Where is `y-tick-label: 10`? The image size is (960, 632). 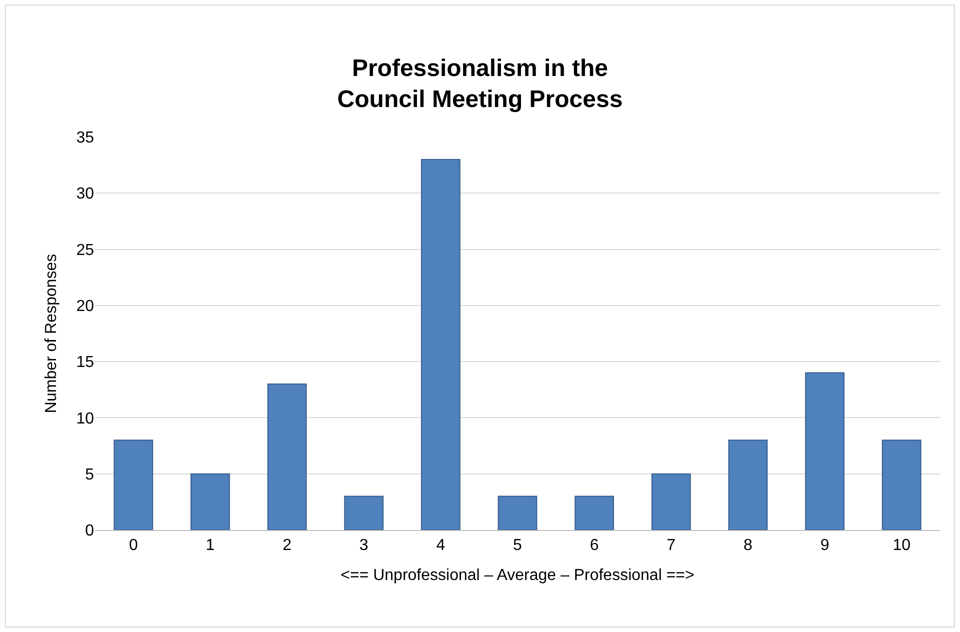
y-tick-label: 10 is located at coordinates (85, 419).